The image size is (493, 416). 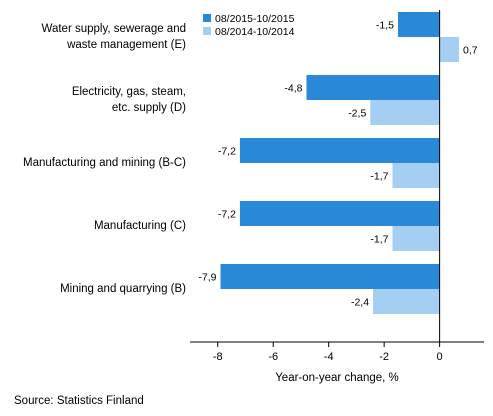 What do you see at coordinates (126, 45) in the screenshot?
I see `category-label: waste management (E)` at bounding box center [126, 45].